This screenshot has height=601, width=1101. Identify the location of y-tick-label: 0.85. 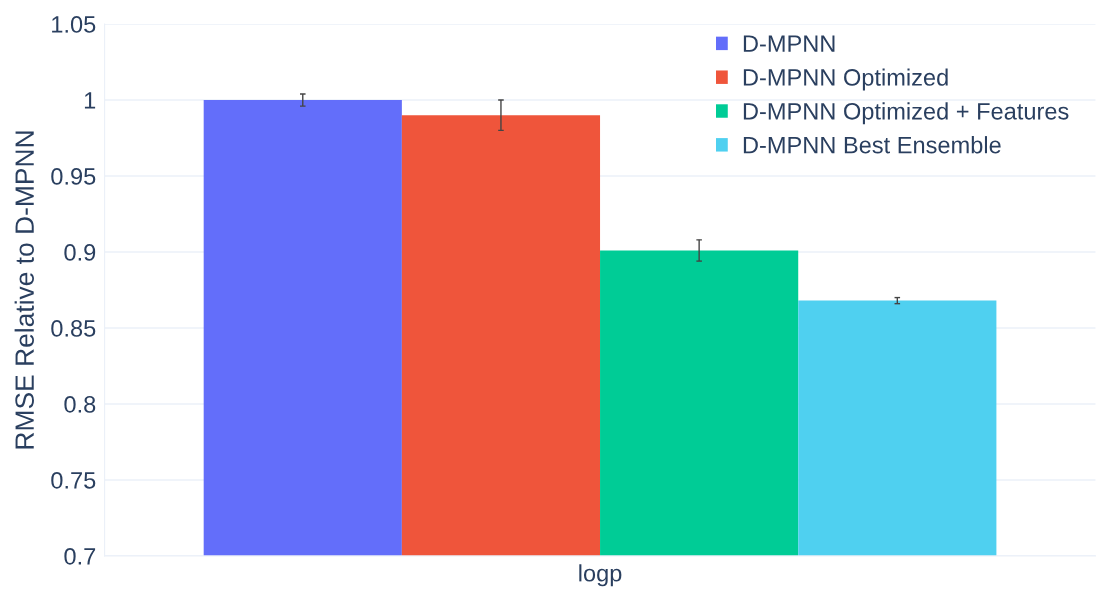
(73, 328).